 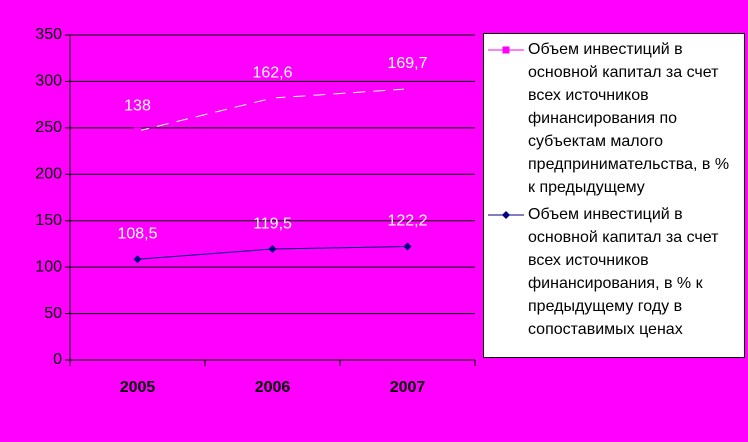 What do you see at coordinates (48, 127) in the screenshot?
I see `y-tick-label: 250` at bounding box center [48, 127].